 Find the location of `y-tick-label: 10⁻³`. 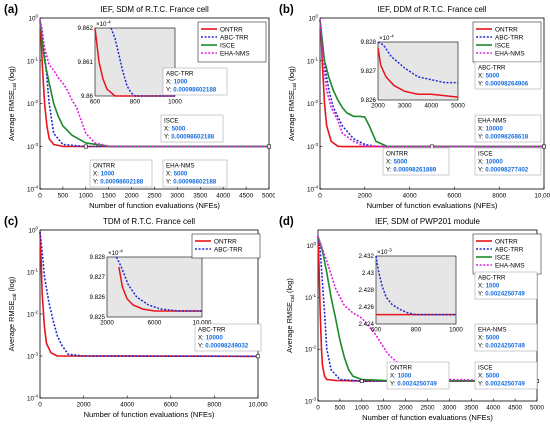

y-tick-label: 10⁻³ is located at coordinates (311, 401).